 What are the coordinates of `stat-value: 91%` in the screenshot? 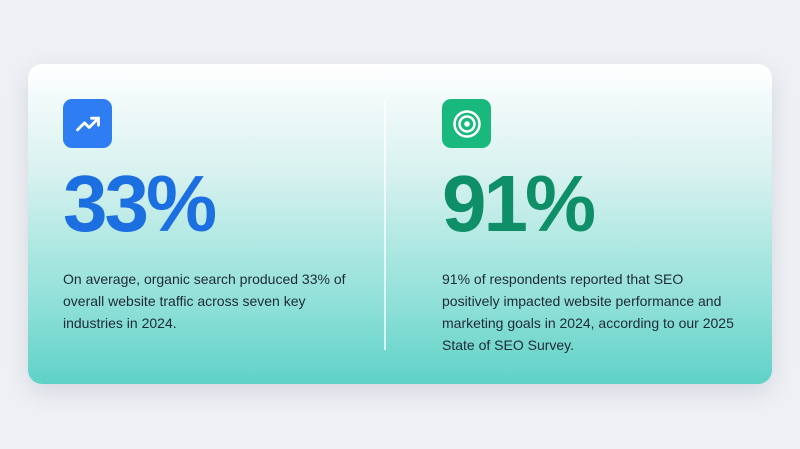 It's located at (519, 203).